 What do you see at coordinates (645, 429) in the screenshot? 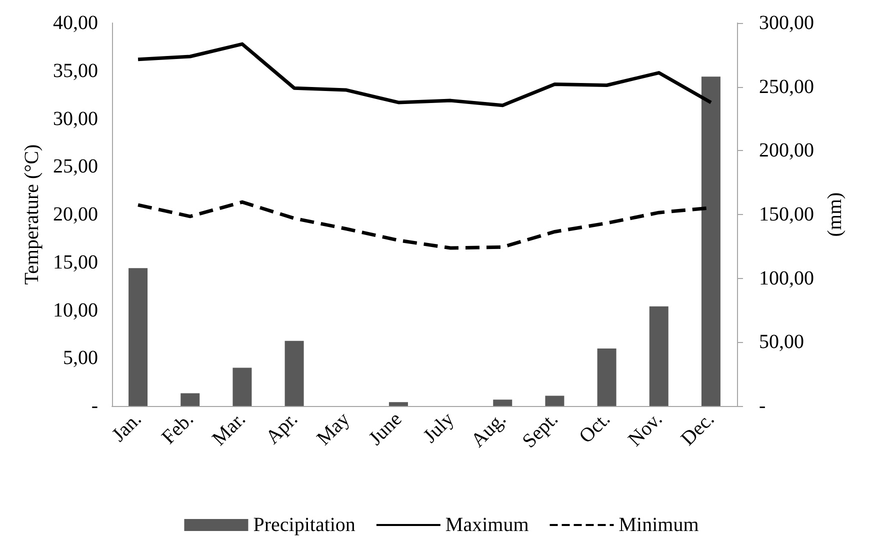
I see `x-tick-label: Nov.` at bounding box center [645, 429].